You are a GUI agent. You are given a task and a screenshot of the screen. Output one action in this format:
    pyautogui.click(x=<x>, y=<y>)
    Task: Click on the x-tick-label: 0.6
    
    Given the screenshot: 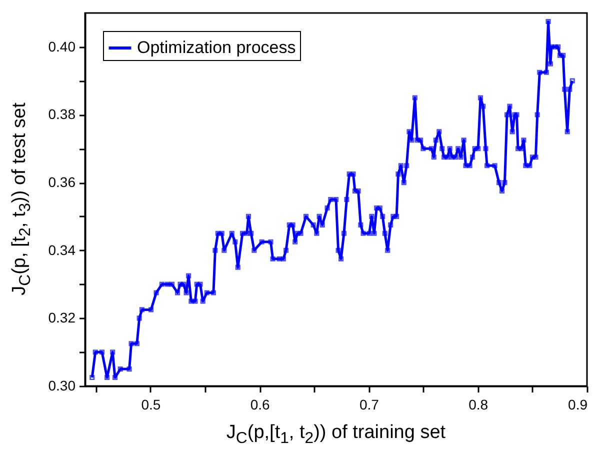 What is the action you would take?
    pyautogui.click(x=260, y=404)
    